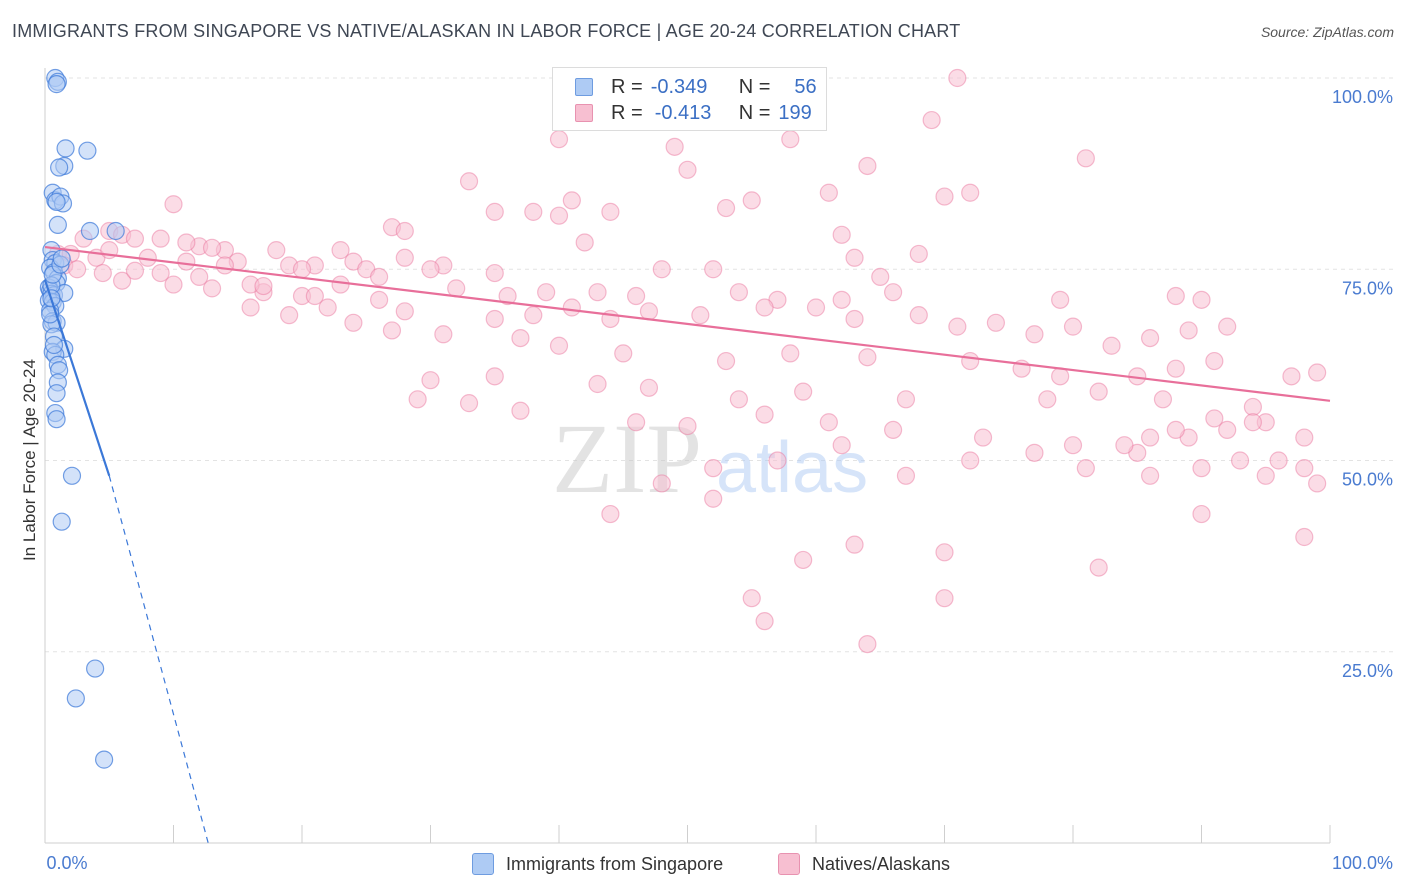 Image resolution: width=1406 pixels, height=892 pixels. What do you see at coordinates (627, 86) in the screenshot?
I see `legend-r-label: R =` at bounding box center [627, 86].